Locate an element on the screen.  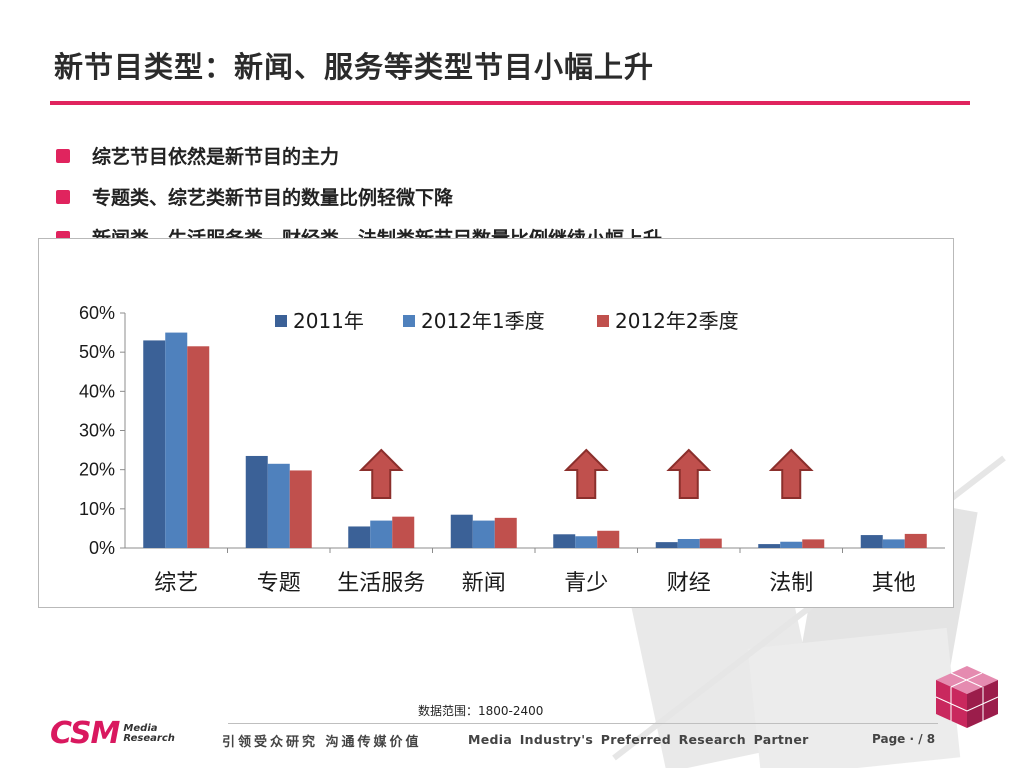
x-category-label: 其他 is located at coordinates (894, 583).